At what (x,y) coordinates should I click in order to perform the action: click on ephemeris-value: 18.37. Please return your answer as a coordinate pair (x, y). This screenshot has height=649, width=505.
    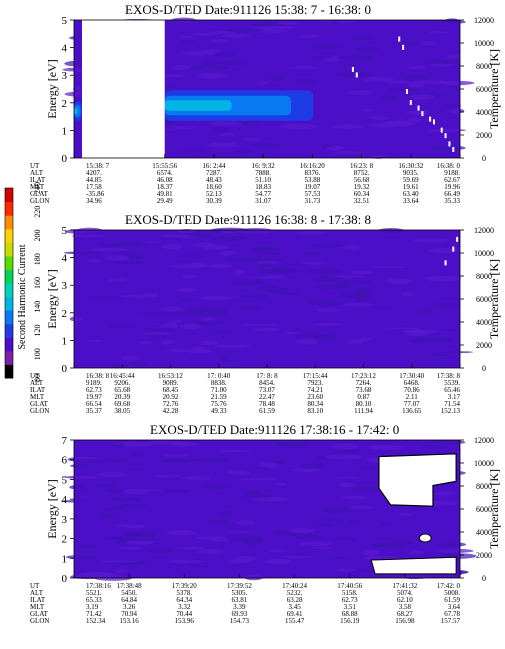
    Looking at the image, I should click on (165, 187).